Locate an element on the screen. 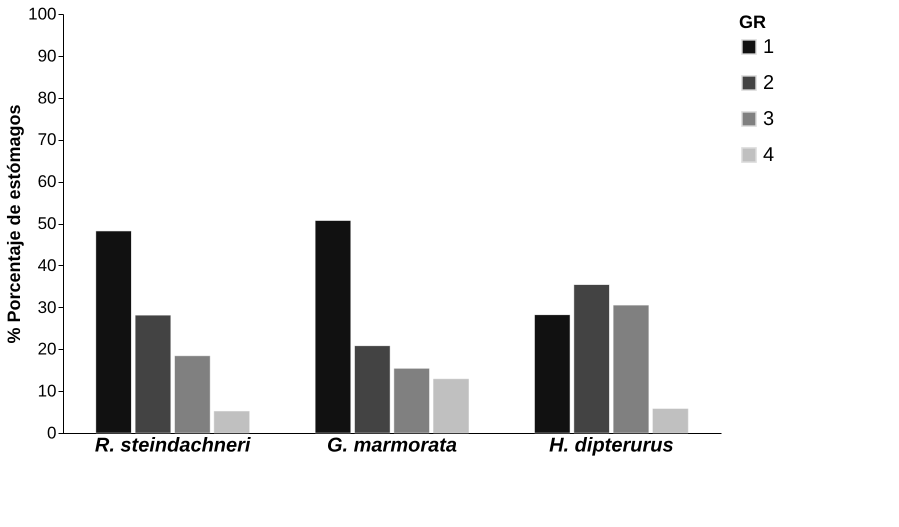 This screenshot has width=899, height=527. legend-label: 1 is located at coordinates (768, 47).